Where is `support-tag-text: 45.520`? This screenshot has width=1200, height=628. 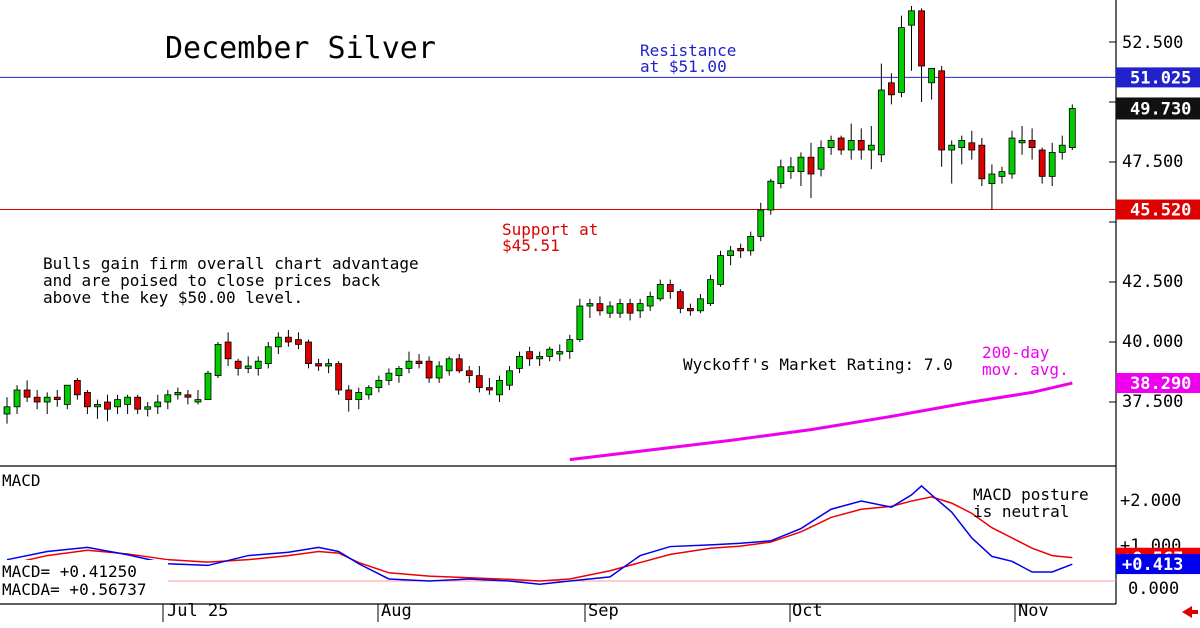
support-tag-text: 45.520 is located at coordinates (1160, 211).